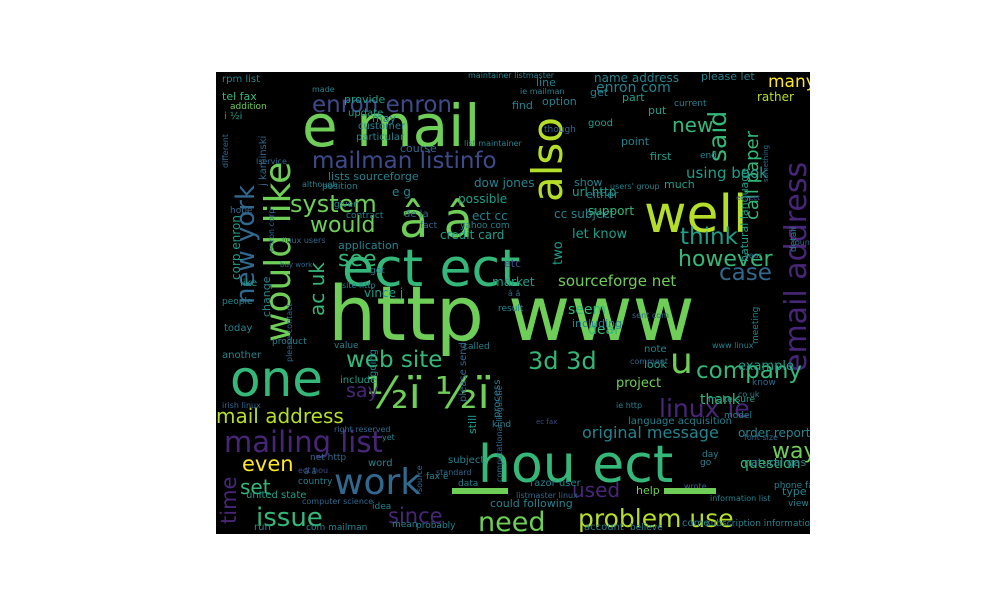 The height and width of the screenshot is (600, 1000). I want to click on word-cloud-term: rpm list, so click(241, 79).